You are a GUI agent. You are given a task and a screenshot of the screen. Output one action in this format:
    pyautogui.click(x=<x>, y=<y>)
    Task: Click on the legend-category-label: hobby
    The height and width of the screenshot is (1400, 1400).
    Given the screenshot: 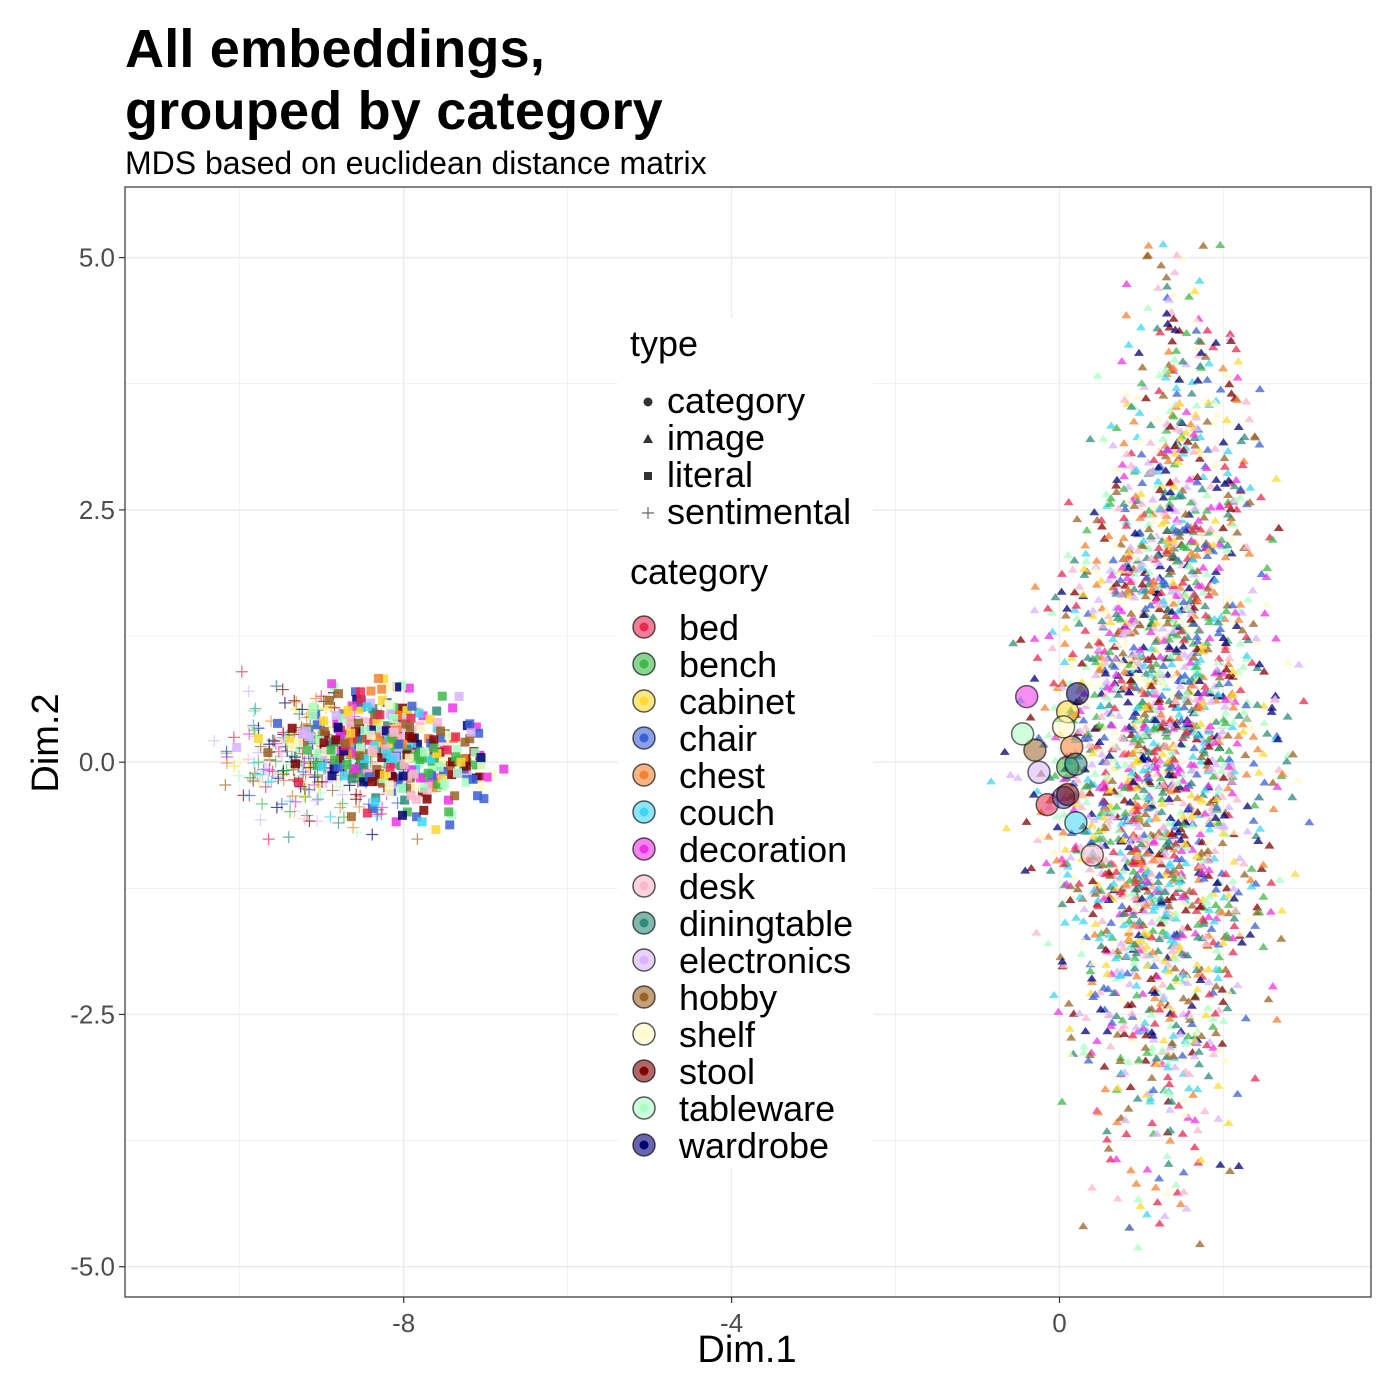 What is the action you would take?
    pyautogui.click(x=728, y=997)
    